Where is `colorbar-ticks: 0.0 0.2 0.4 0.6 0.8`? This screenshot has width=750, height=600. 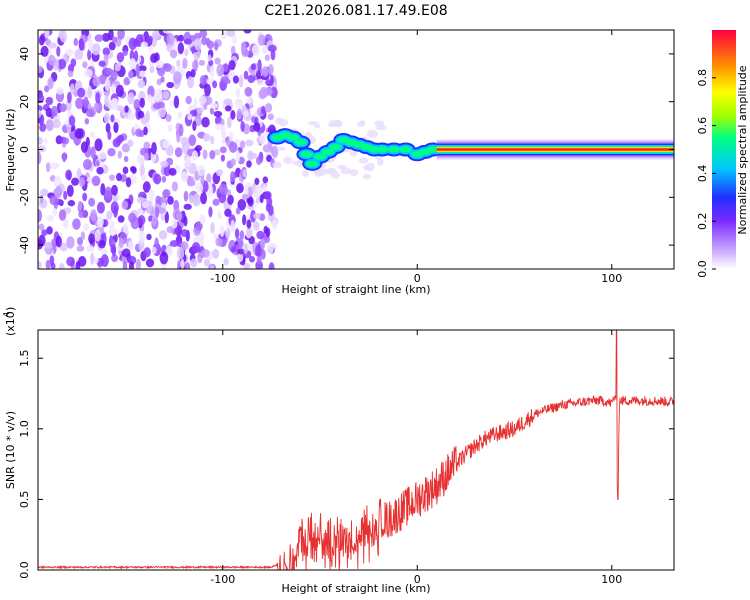
colorbar-ticks: 0.0 0.2 0.4 0.6 0.8 is located at coordinates (706, 173).